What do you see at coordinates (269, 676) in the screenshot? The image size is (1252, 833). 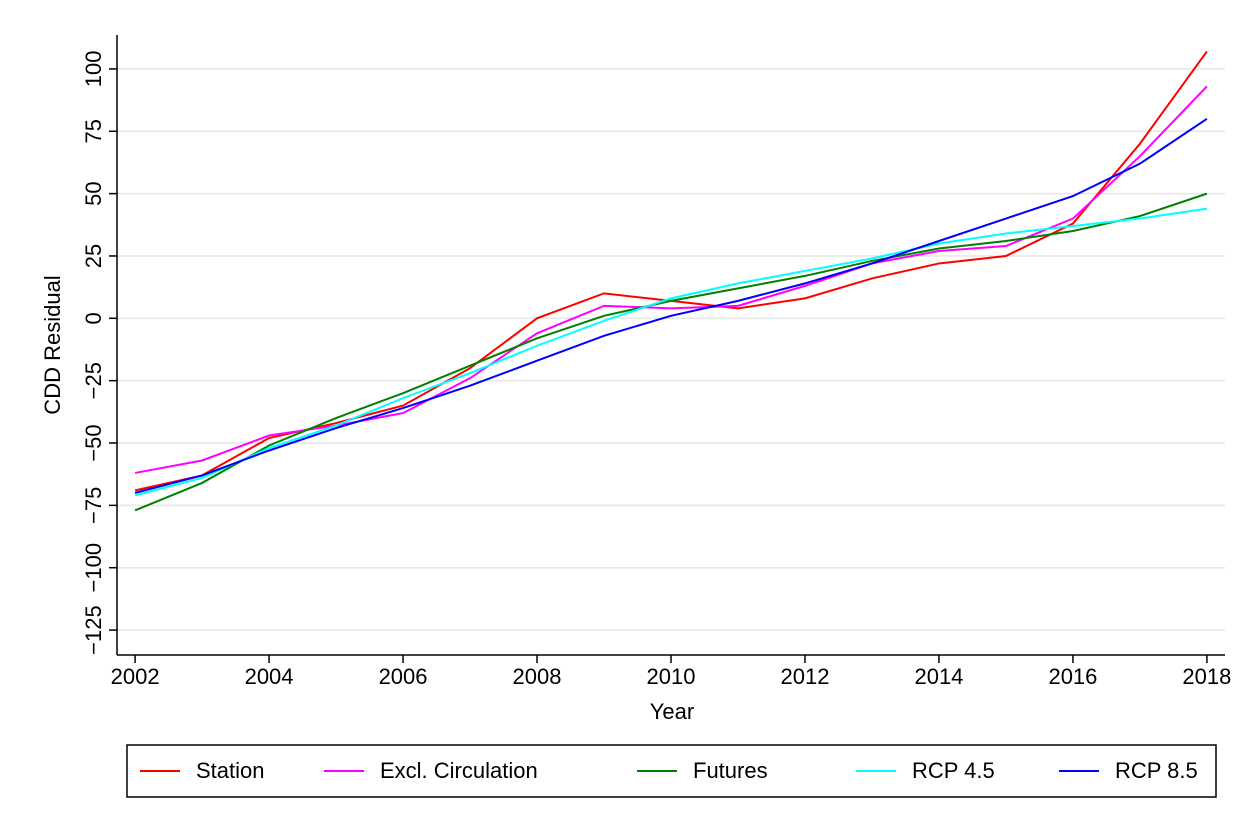 I see `x-tick-label: 2004` at bounding box center [269, 676].